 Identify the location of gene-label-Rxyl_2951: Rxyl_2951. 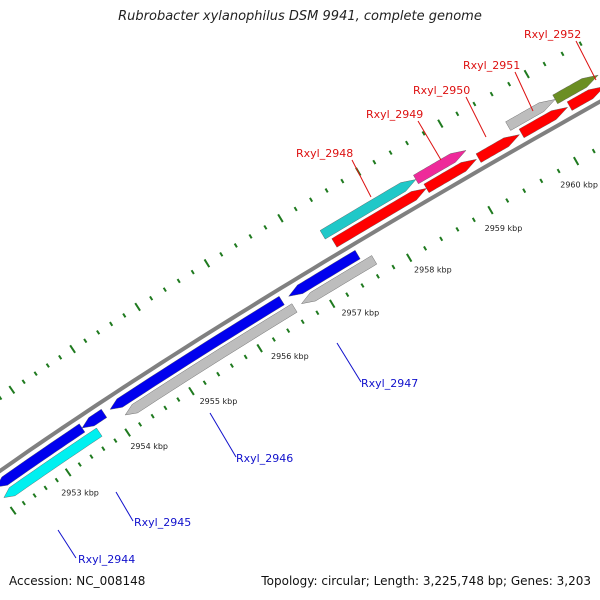
(491, 65).